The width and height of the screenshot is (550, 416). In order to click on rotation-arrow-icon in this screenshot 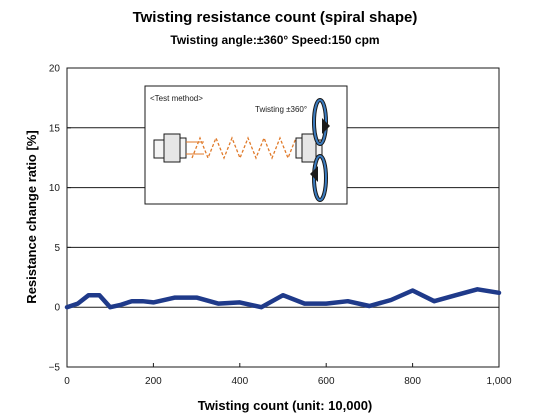, I will do `click(320, 150)`.